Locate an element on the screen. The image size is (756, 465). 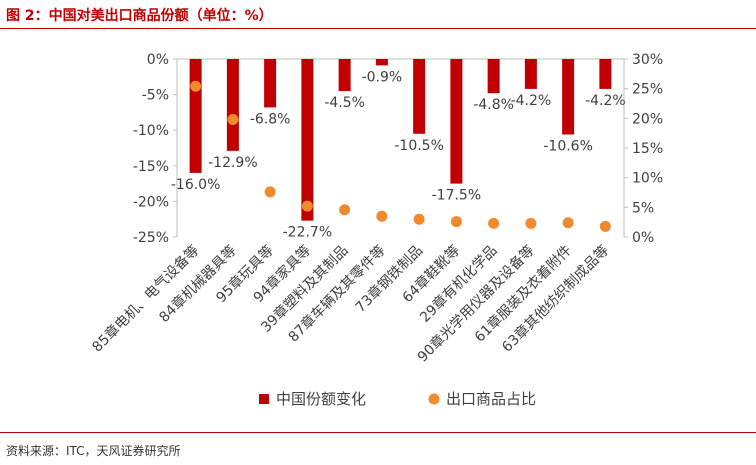
right-y-tick-label: 15% is located at coordinates (647, 149).